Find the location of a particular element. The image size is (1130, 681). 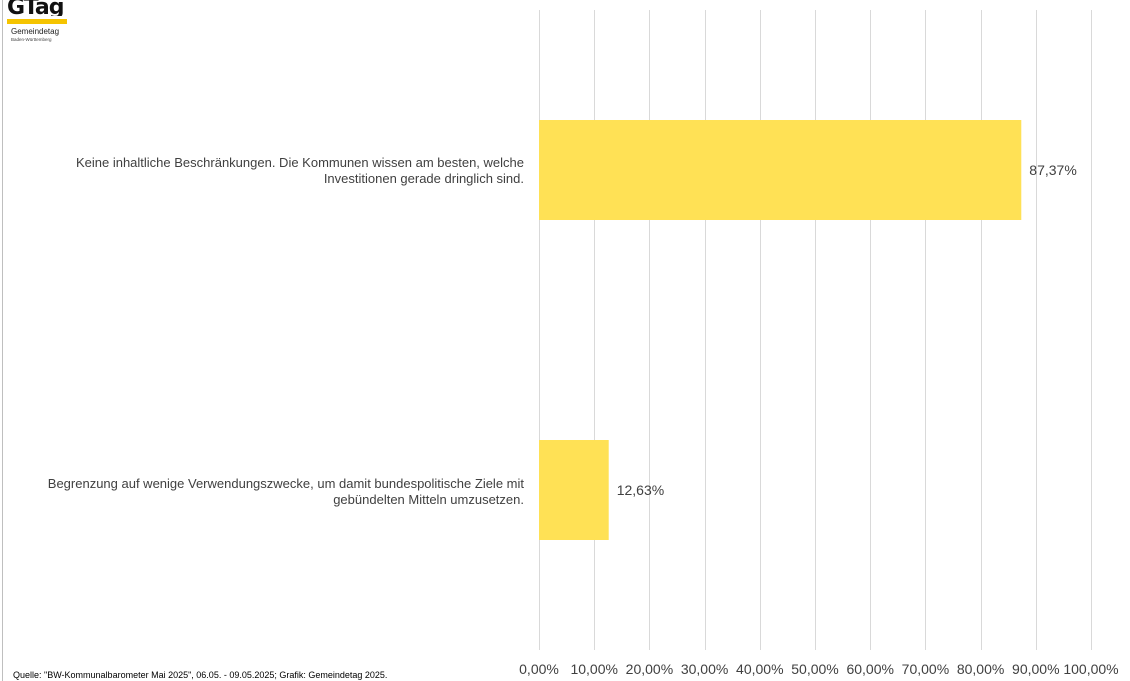

x-tick-label-2: 20,00% is located at coordinates (649, 669).